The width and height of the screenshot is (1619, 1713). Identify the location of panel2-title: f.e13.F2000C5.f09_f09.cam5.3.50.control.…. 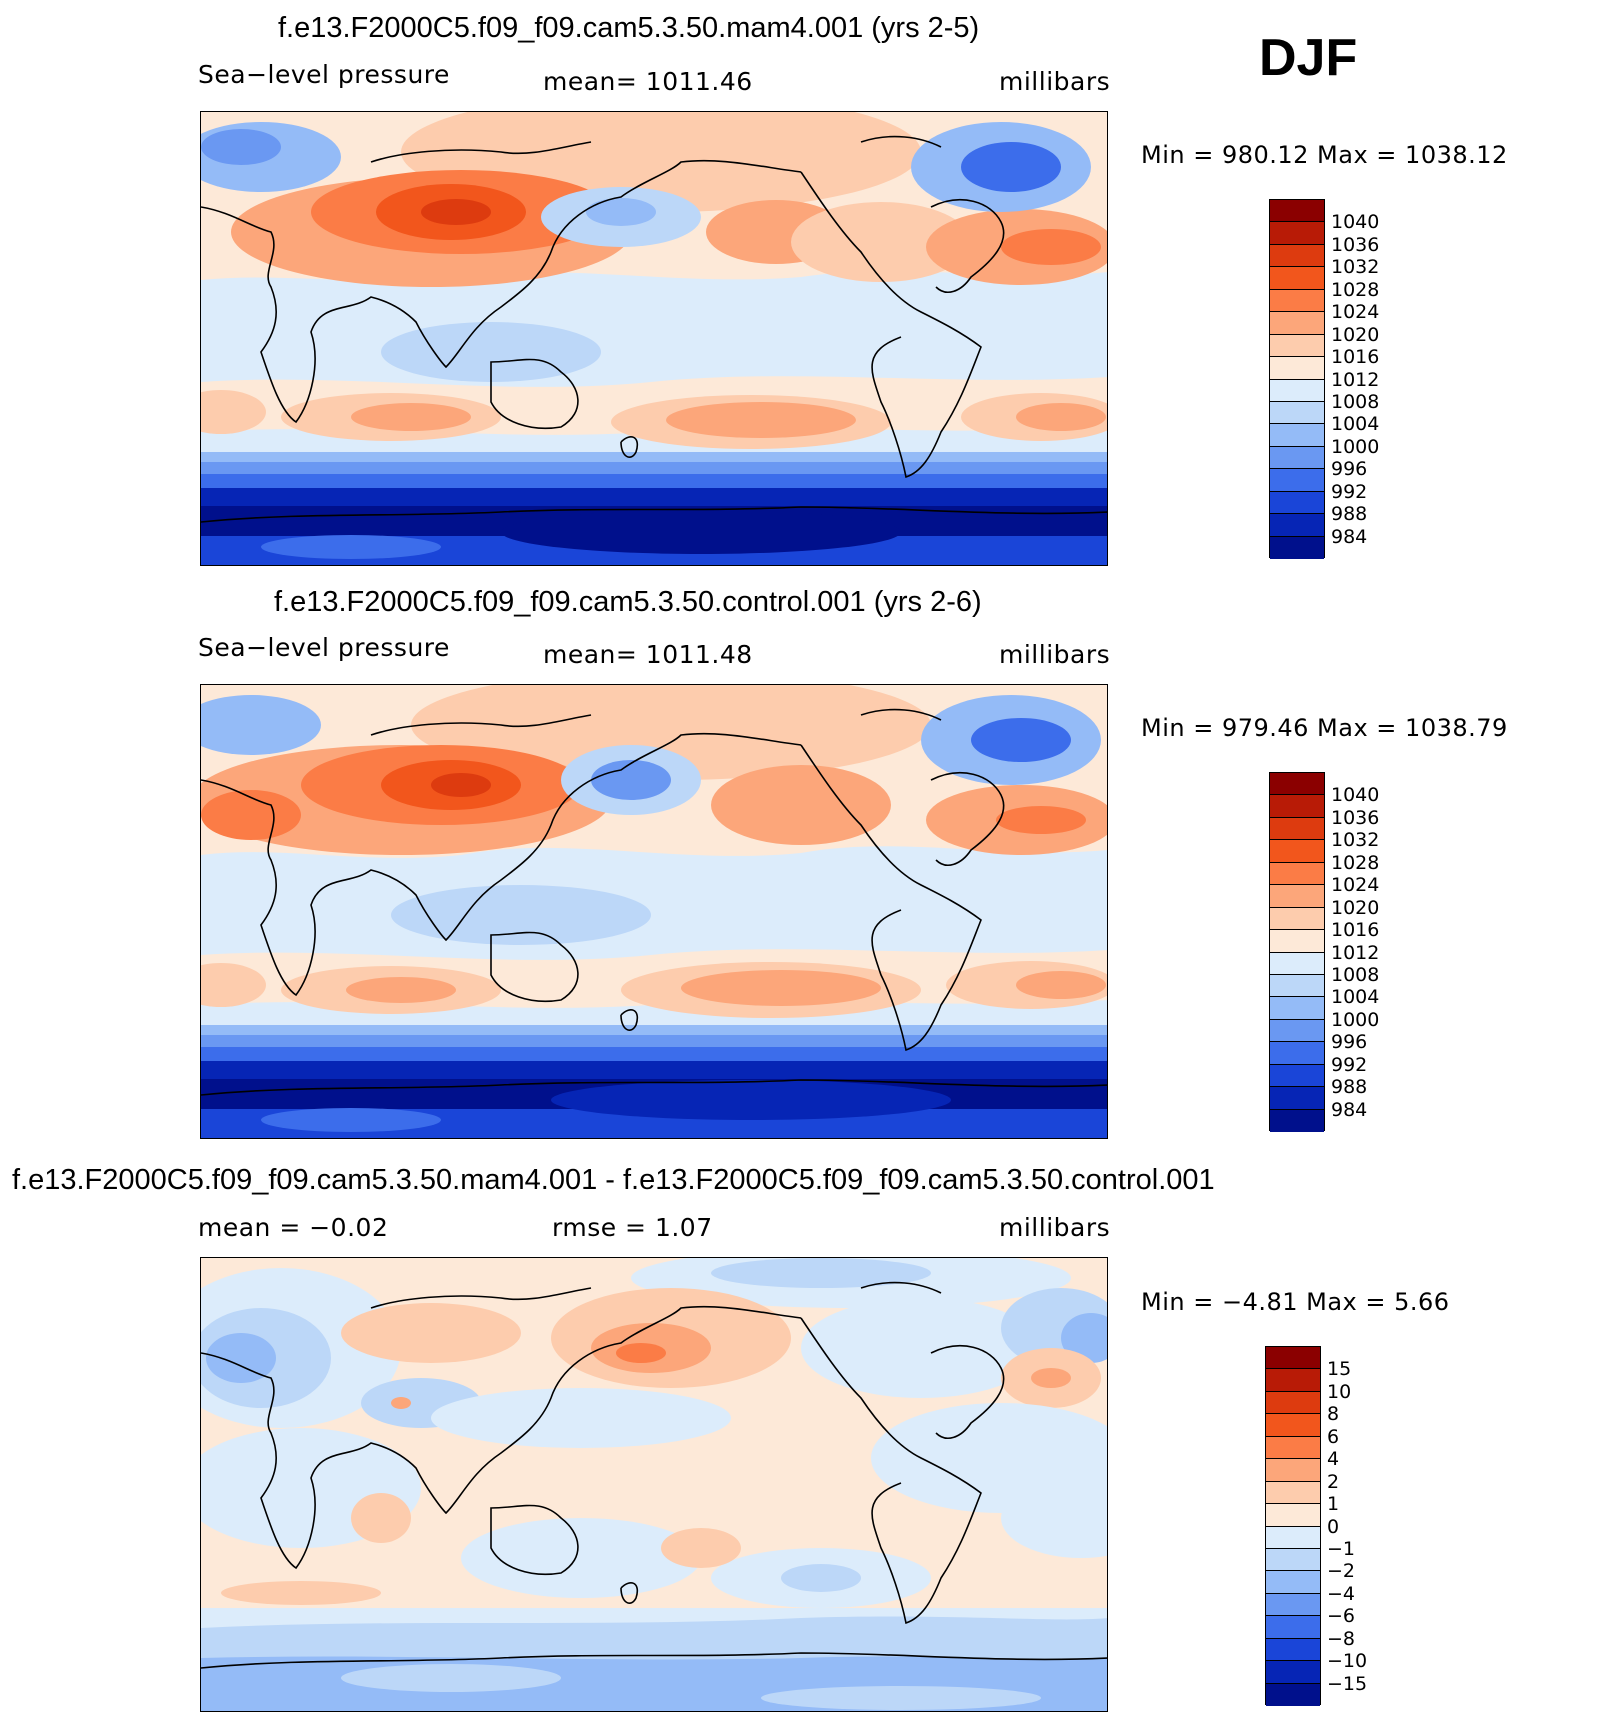
(628, 602).